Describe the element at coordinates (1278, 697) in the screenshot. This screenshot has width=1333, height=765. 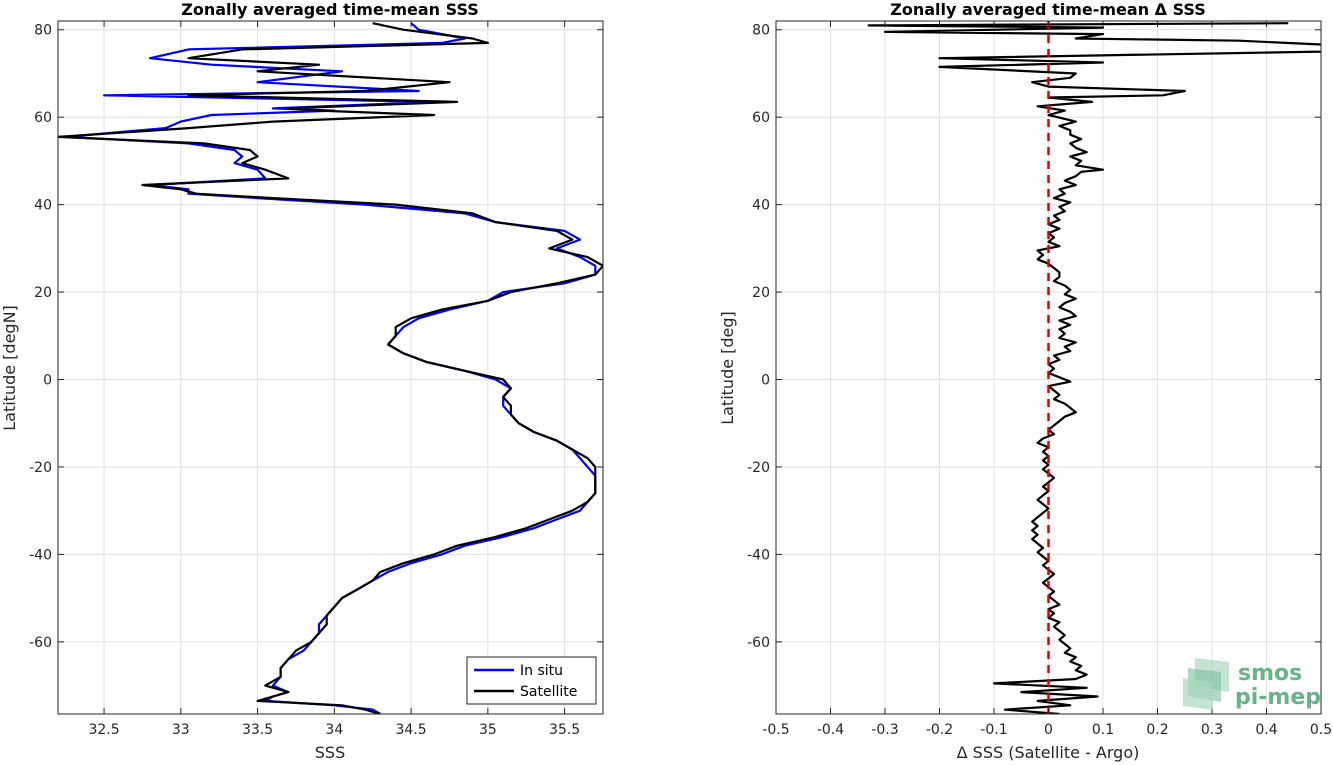
I see `logo-text-pi-mep: pi-mep` at that location.